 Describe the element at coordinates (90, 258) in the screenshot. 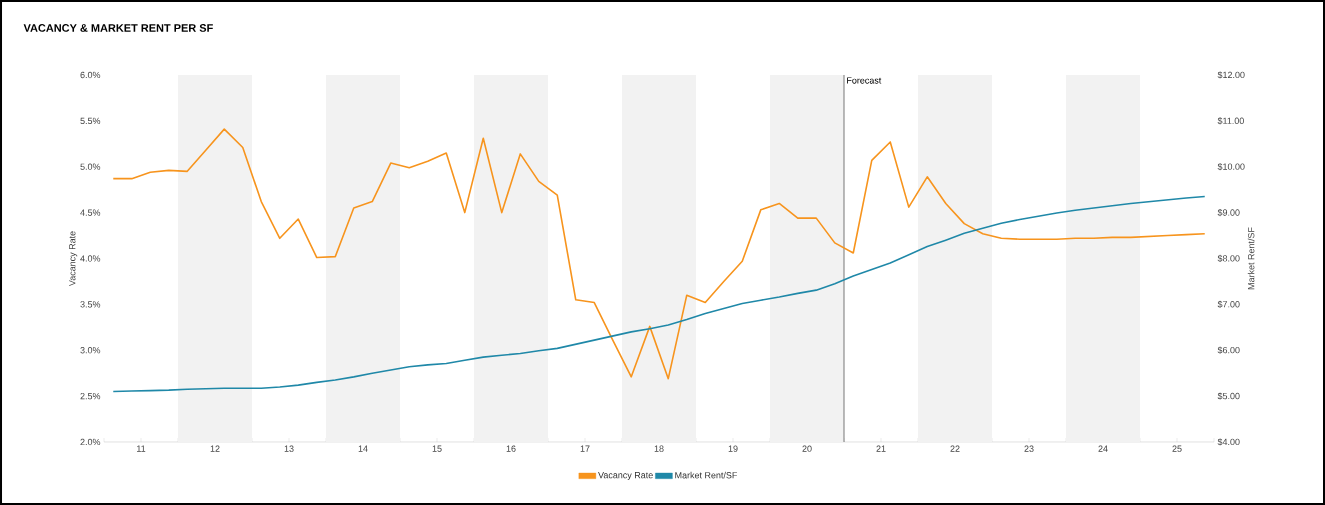

I see `y-tick-label: 4.0%` at that location.